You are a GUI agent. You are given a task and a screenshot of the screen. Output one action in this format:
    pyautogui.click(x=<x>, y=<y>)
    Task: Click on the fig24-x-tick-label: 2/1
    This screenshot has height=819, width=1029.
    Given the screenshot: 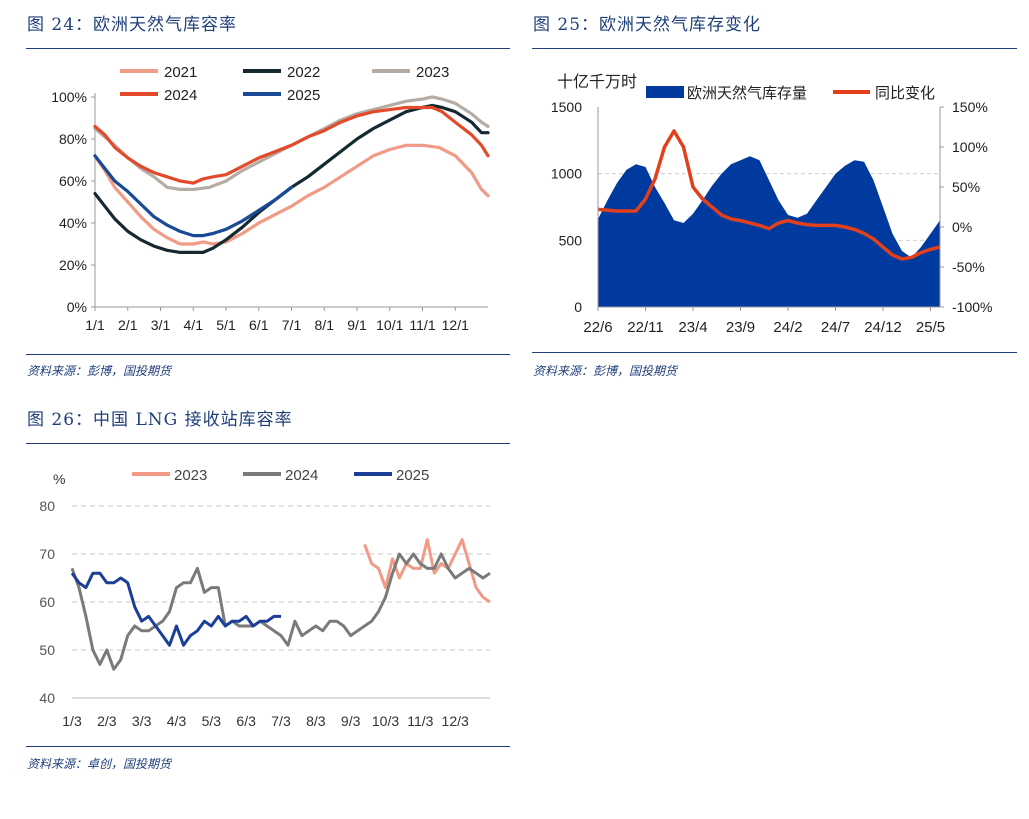 What is the action you would take?
    pyautogui.click(x=128, y=325)
    